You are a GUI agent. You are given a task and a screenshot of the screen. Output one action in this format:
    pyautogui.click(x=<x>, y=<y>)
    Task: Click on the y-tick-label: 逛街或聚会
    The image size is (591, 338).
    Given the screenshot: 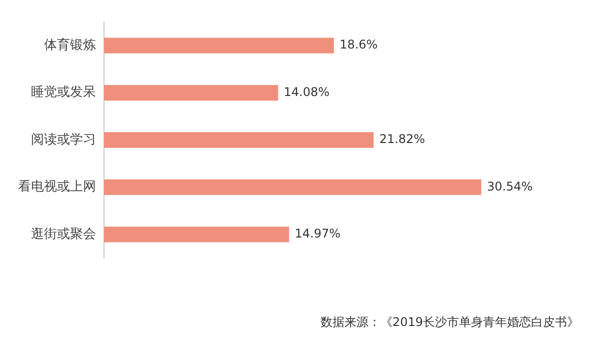 What is the action you would take?
    pyautogui.click(x=63, y=234)
    